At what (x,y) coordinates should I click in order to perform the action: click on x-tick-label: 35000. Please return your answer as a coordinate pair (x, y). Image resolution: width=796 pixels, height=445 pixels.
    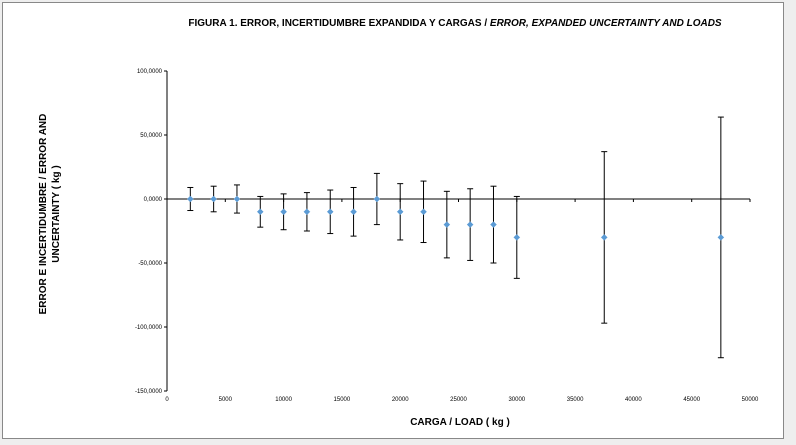
    Looking at the image, I should click on (575, 400).